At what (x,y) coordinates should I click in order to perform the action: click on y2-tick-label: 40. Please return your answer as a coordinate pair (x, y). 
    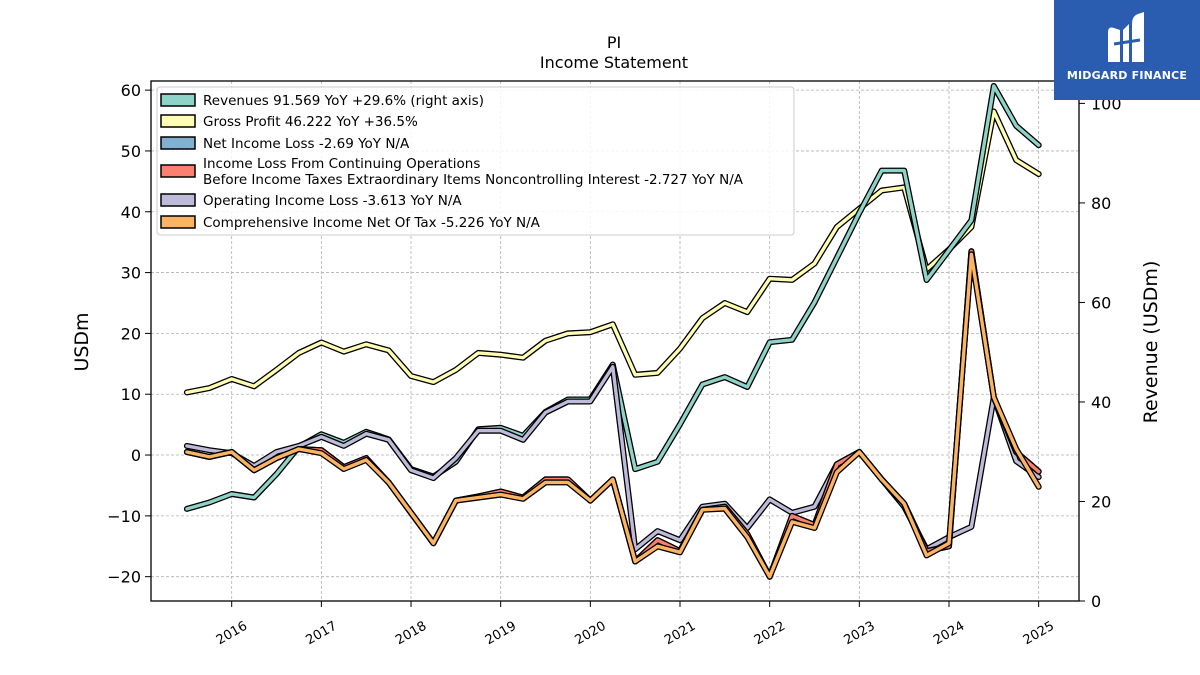
    Looking at the image, I should click on (1101, 402).